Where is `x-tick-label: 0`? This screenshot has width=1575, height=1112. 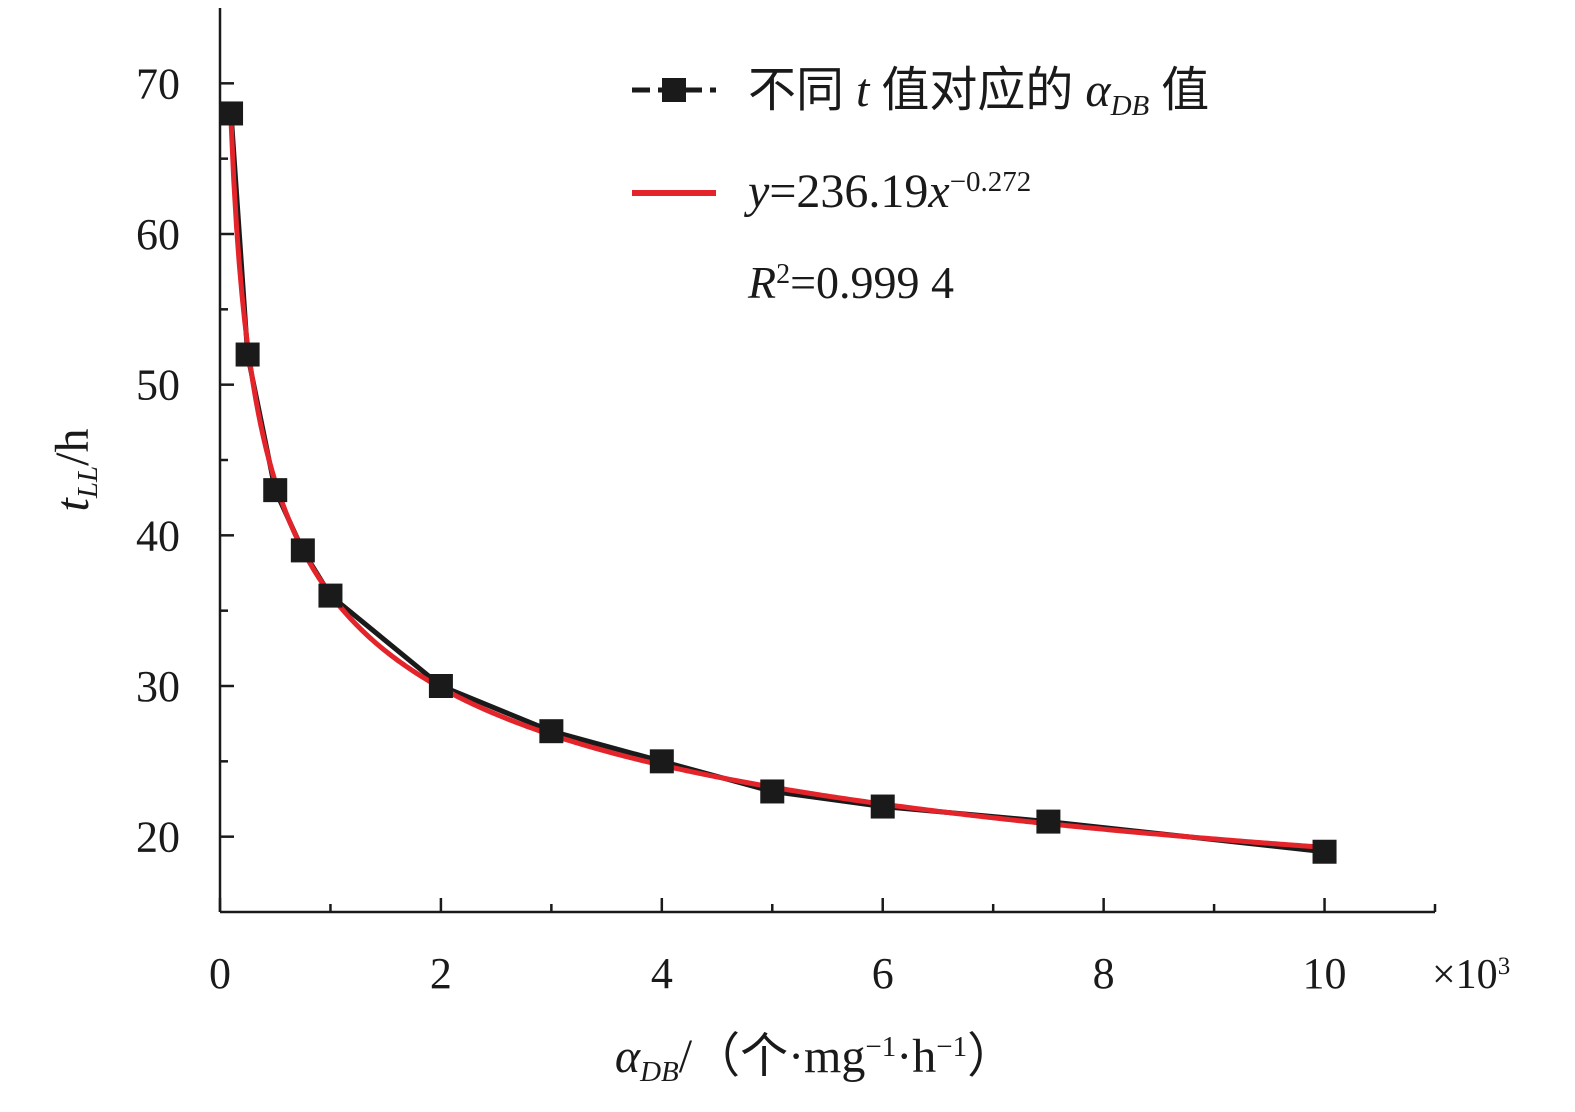 x-tick-label: 0 is located at coordinates (220, 973).